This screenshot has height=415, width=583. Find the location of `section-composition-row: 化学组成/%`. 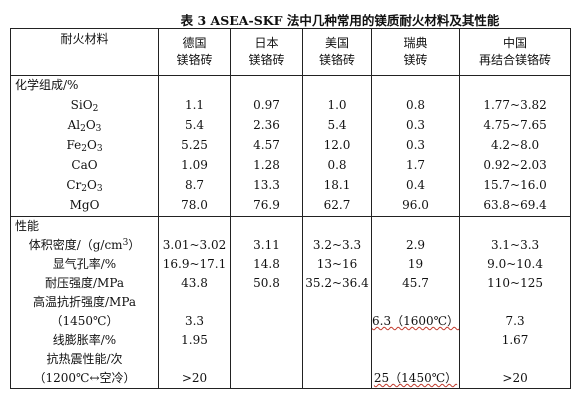

section-composition-row: 化学组成/% is located at coordinates (291, 85).